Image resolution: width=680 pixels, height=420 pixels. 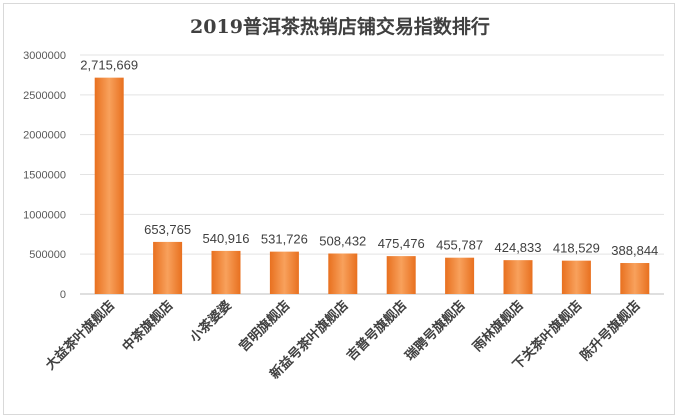 What do you see at coordinates (44, 56) in the screenshot?
I see `y-tick-label: 3000000` at bounding box center [44, 56].